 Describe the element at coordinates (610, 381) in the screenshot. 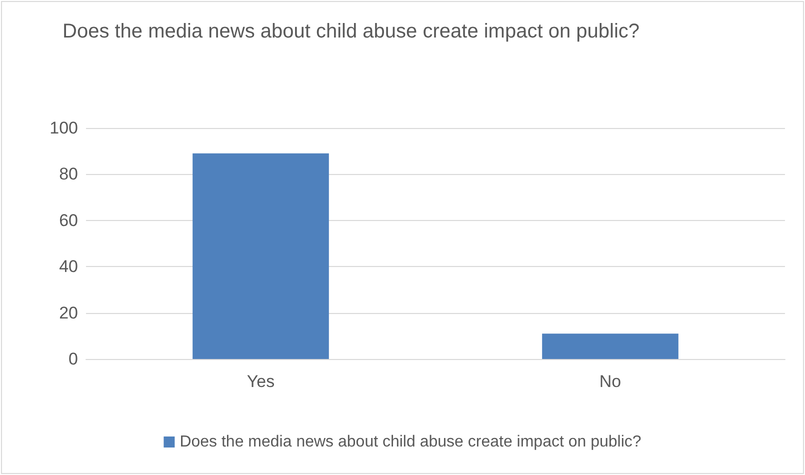

I see `x-tick-label: No` at that location.